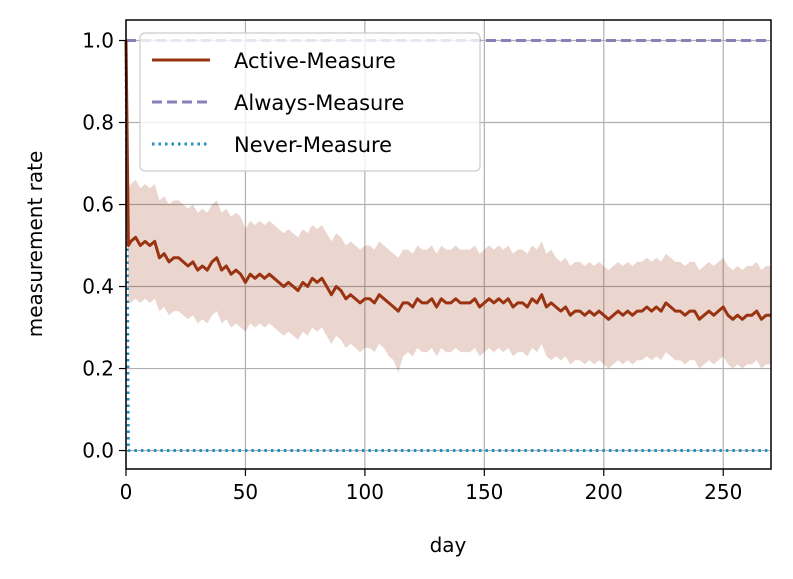 The width and height of the screenshot is (793, 579). I want to click on y-axis-label: measurement rate, so click(35, 244).